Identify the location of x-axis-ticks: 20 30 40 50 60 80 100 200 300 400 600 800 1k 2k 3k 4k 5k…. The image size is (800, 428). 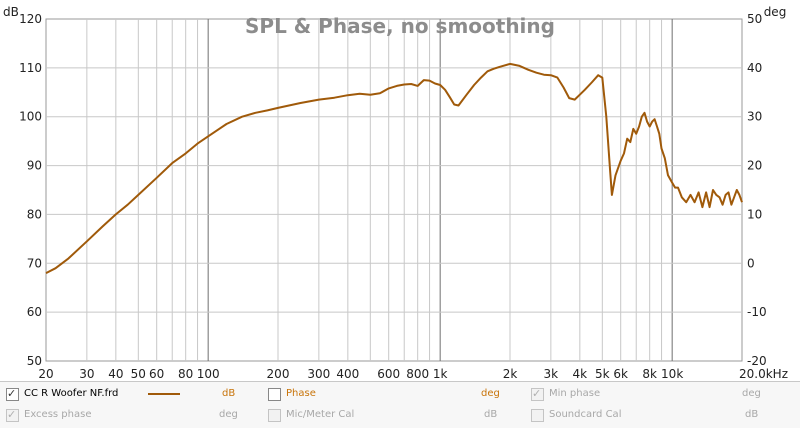
(413, 374).